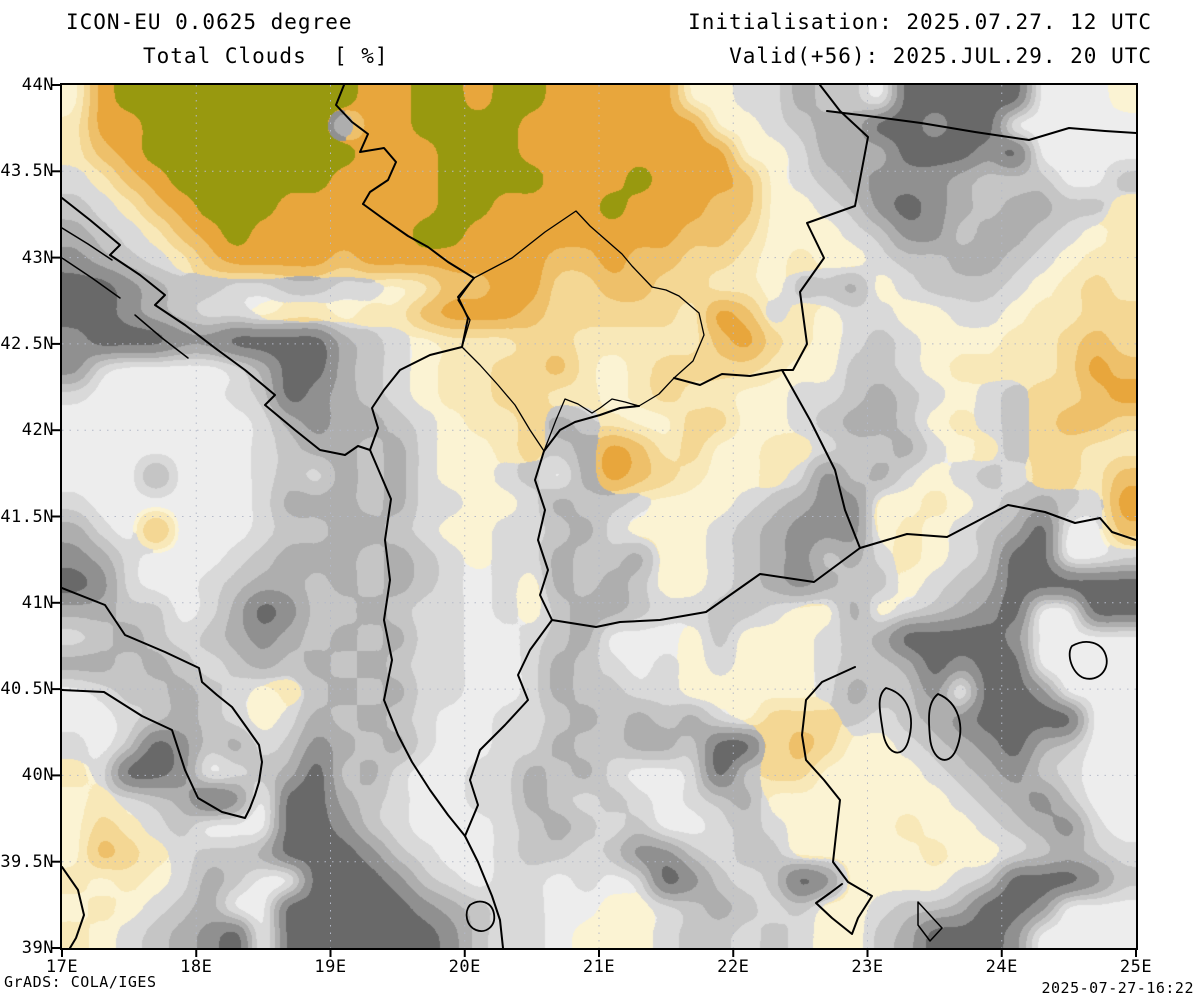 The image size is (1200, 1000). Describe the element at coordinates (73, 907) in the screenshot. I see `coast-calabria` at that location.